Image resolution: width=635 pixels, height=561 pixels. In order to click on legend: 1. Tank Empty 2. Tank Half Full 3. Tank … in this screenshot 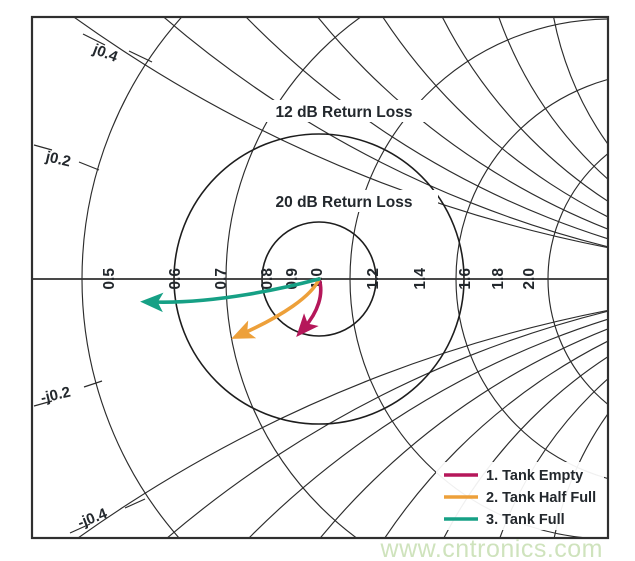, I will do `click(520, 496)`.